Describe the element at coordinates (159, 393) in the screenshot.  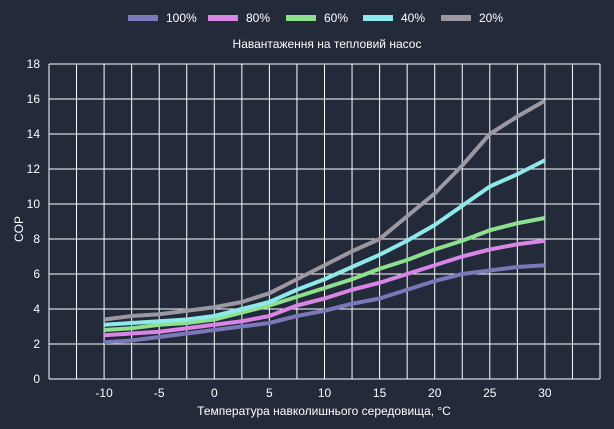
I see `x-tick-label: -5` at that location.